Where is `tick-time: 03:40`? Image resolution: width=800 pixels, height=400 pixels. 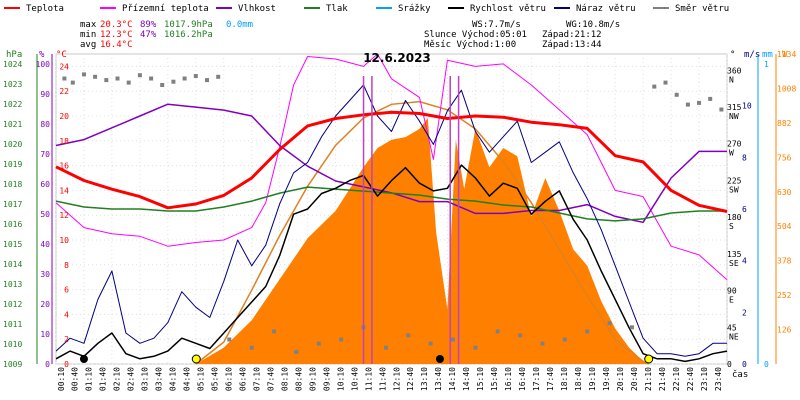 tick-time: 03:40 is located at coordinates (159, 379).